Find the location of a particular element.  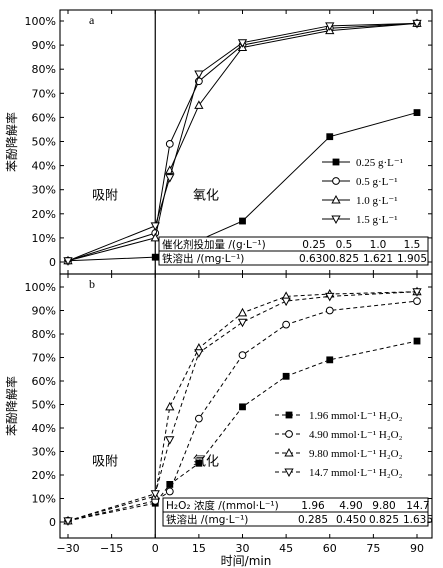

panel-letter: a is located at coordinates (92, 20).